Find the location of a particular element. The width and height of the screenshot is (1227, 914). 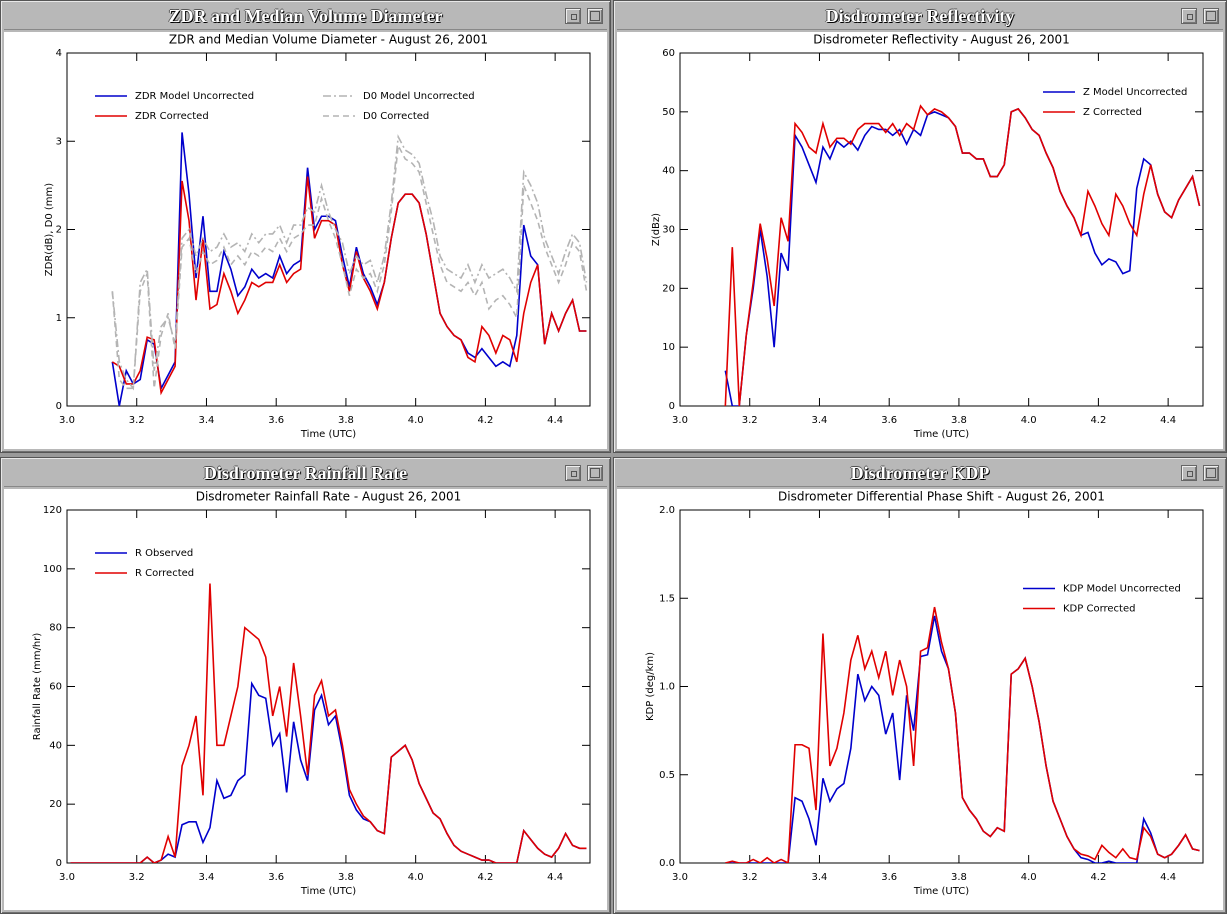

y-tick-label: 1.5 is located at coordinates (667, 598).